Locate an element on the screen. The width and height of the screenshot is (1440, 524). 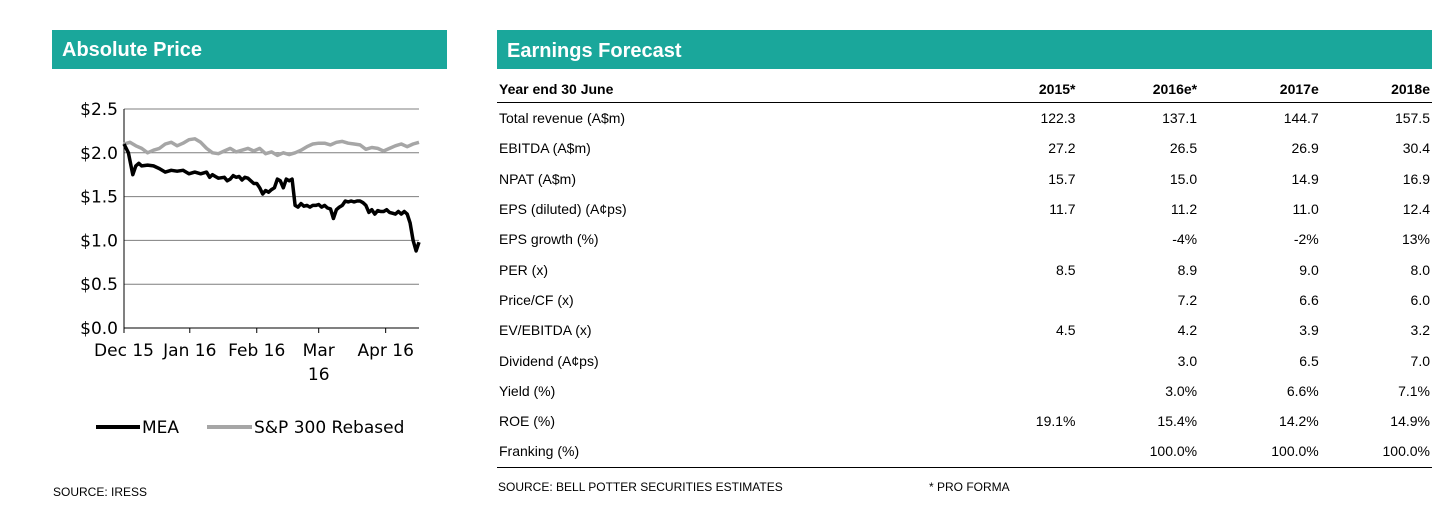
table-cell: 30.4 is located at coordinates (1416, 148).